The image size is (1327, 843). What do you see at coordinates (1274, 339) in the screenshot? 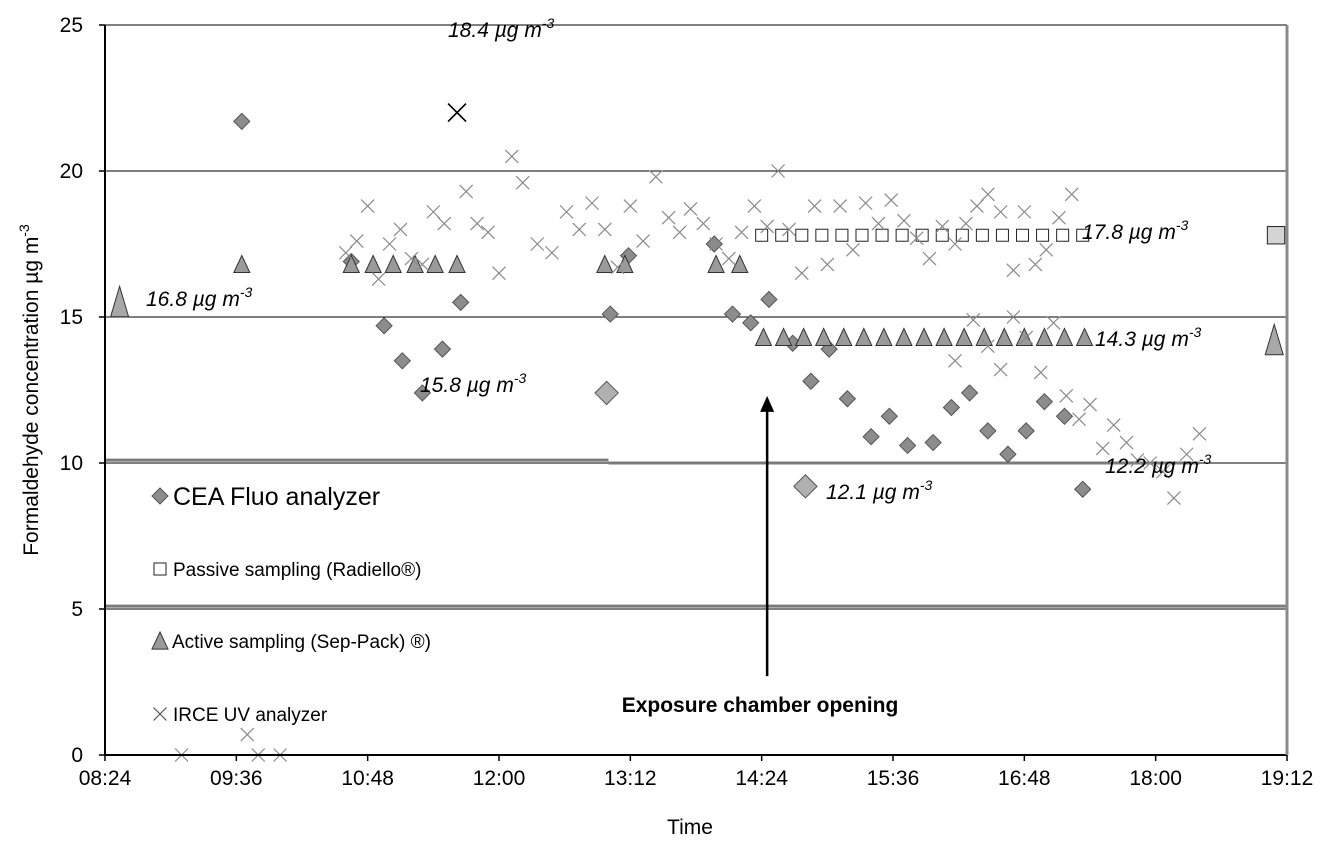
I see `series-7-point` at bounding box center [1274, 339].